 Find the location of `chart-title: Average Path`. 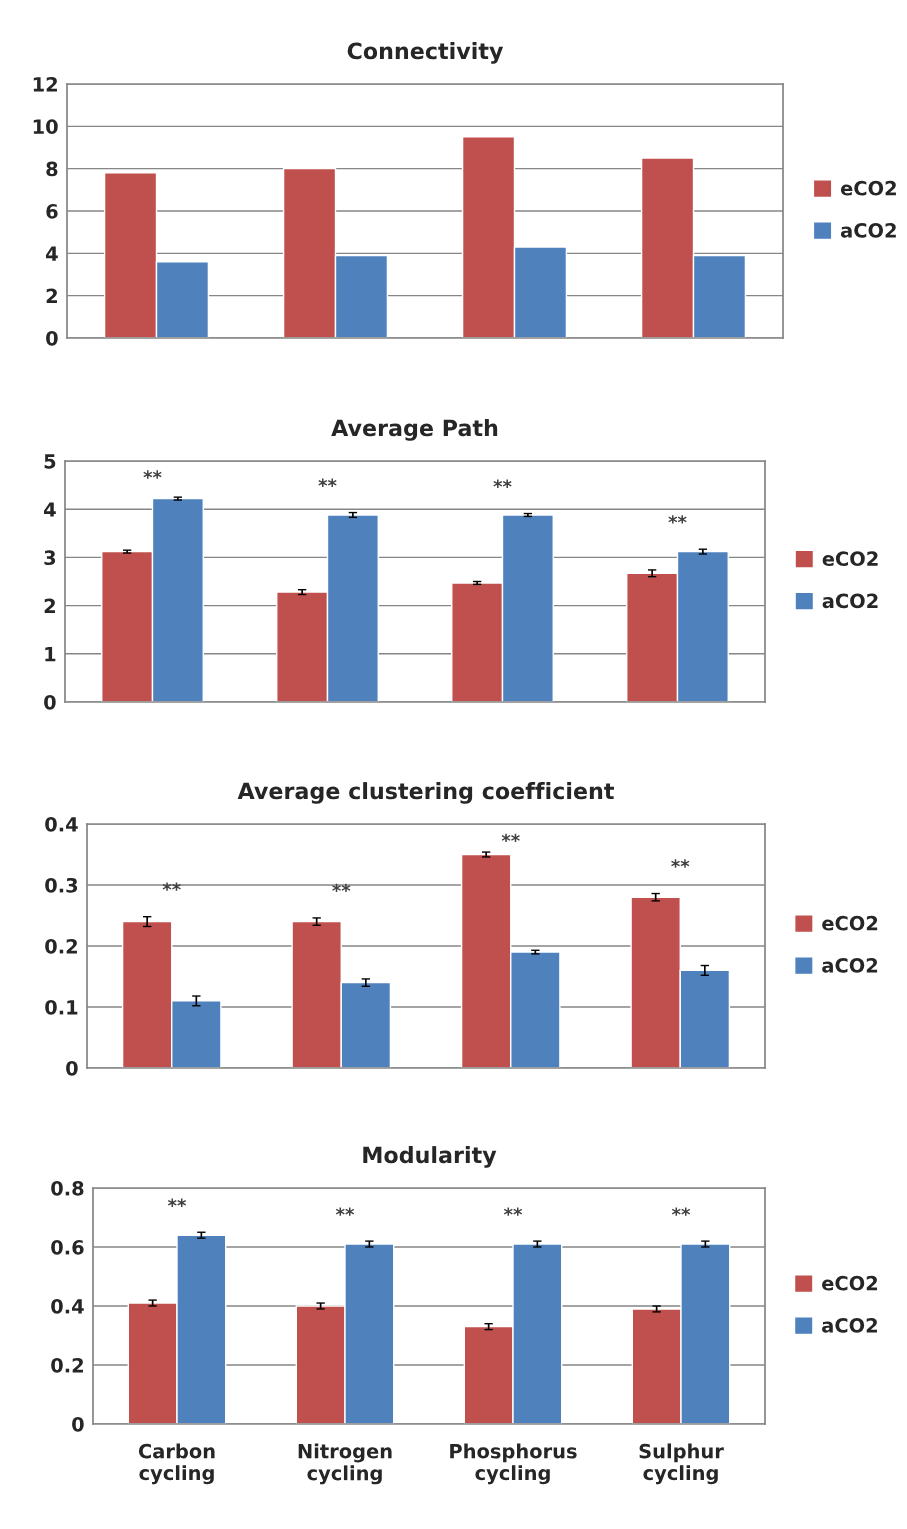

chart-title: Average Path is located at coordinates (414, 430).